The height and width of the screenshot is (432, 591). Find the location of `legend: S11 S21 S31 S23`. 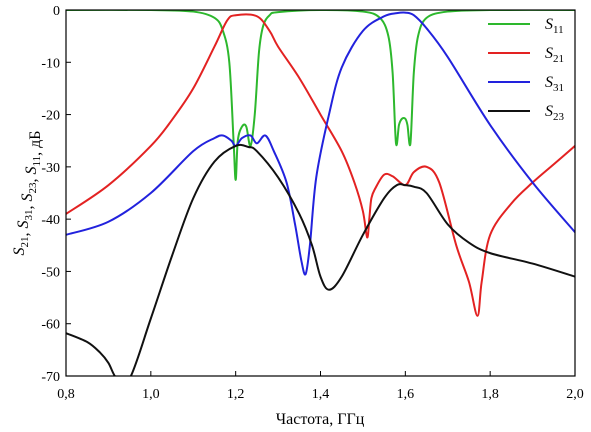

legend: S11 S21 S31 S23 is located at coordinates (526, 69).